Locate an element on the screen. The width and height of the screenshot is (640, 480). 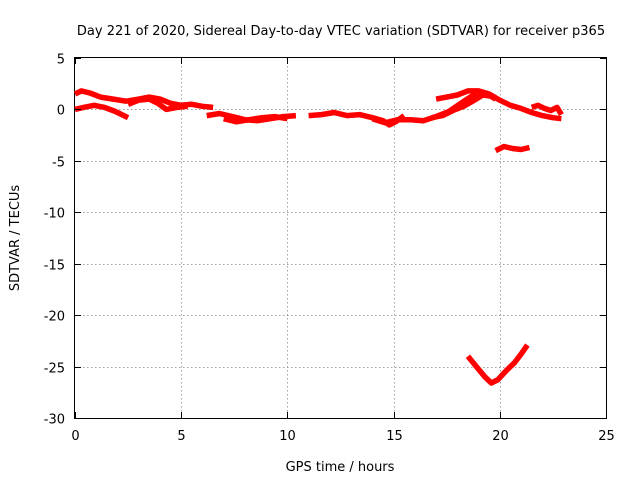
y-tick-label: 5 is located at coordinates (61, 60).